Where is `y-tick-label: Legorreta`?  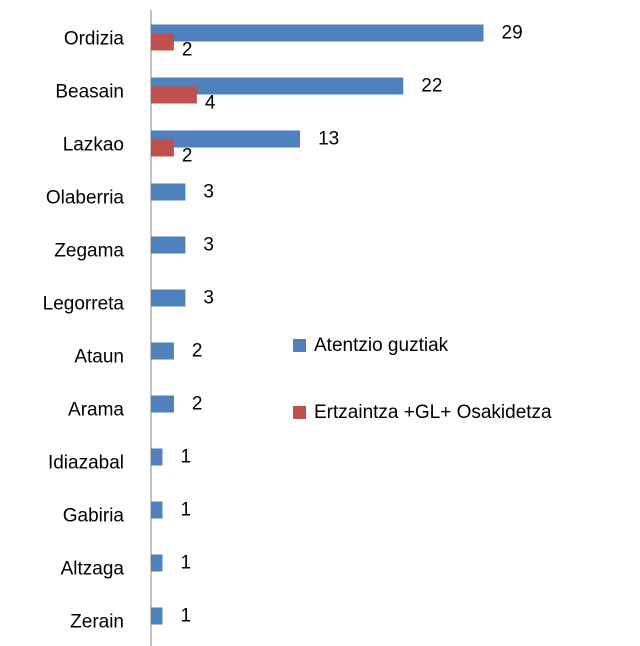
y-tick-label: Legorreta is located at coordinates (84, 304).